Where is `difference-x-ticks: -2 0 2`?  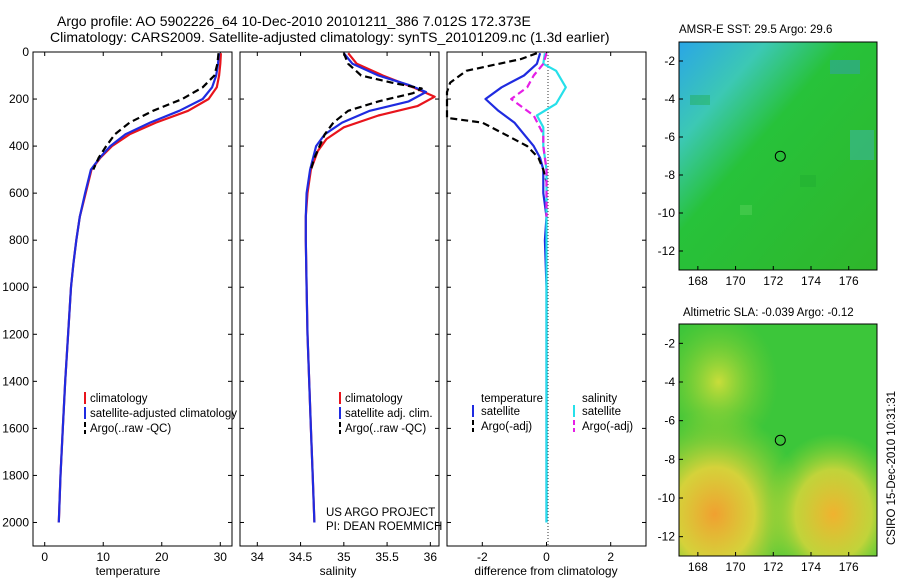 difference-x-ticks: -2 0 2 is located at coordinates (545, 308).